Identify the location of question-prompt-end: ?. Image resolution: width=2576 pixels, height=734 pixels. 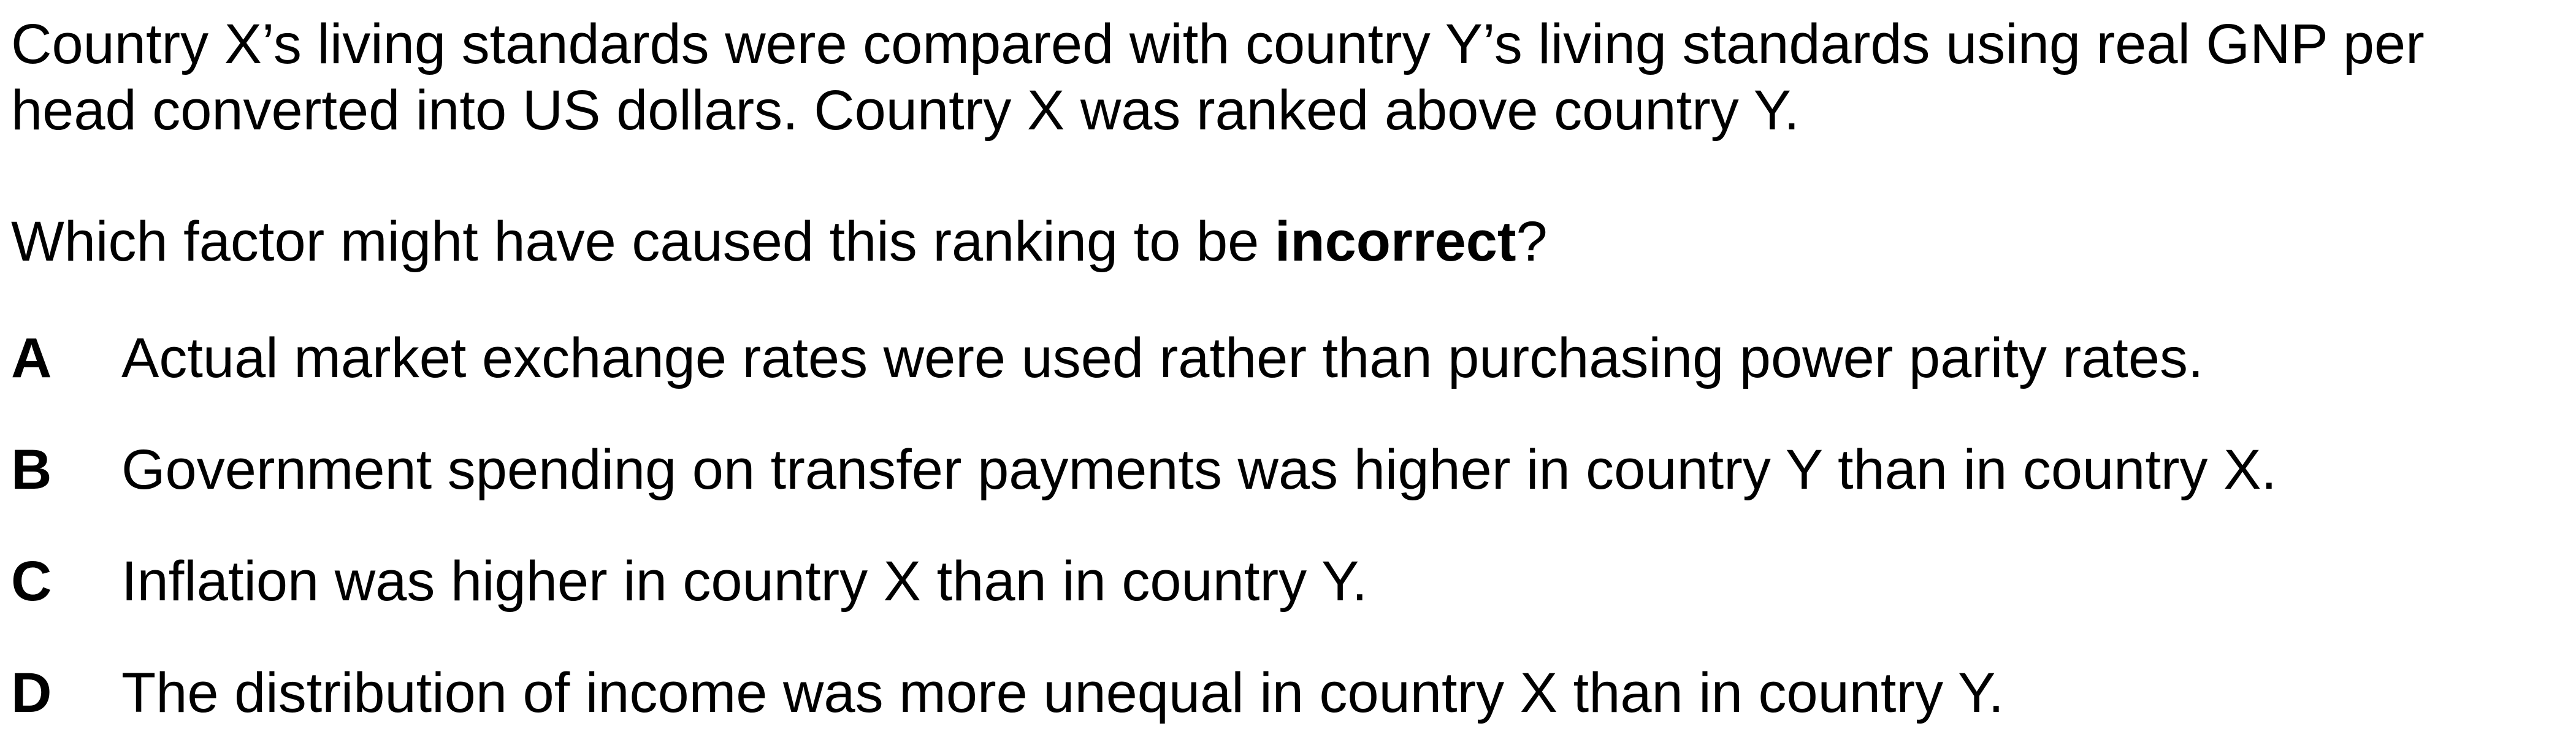
(1532, 241).